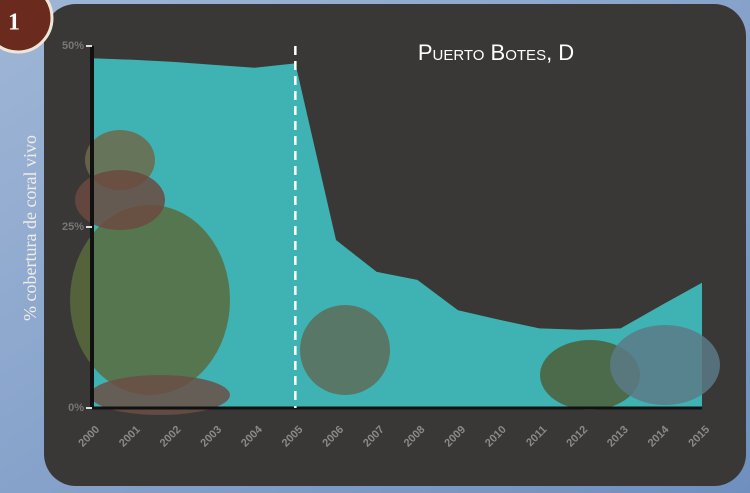 This screenshot has width=750, height=493. Describe the element at coordinates (30, 228) in the screenshot. I see `y-axis-label: % cobertura de coral vivo` at that location.